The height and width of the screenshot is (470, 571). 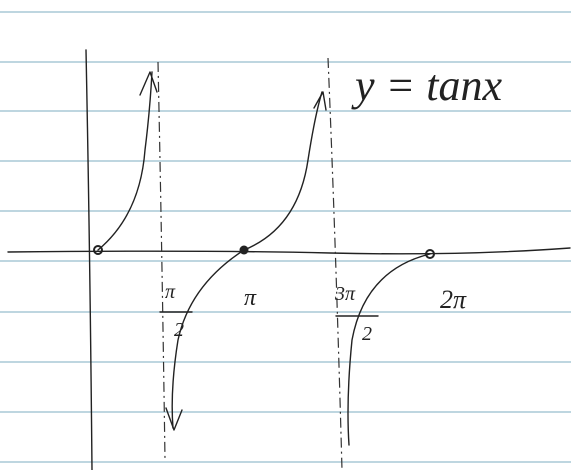 What do you see at coordinates (89, 259) in the screenshot?
I see `y-axis` at bounding box center [89, 259].